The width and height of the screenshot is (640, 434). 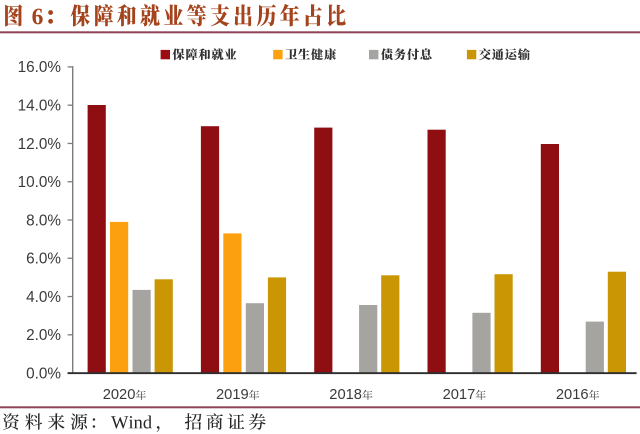 What do you see at coordinates (40, 182) in the screenshot?
I see `svg-text: 10.0%` at bounding box center [40, 182].